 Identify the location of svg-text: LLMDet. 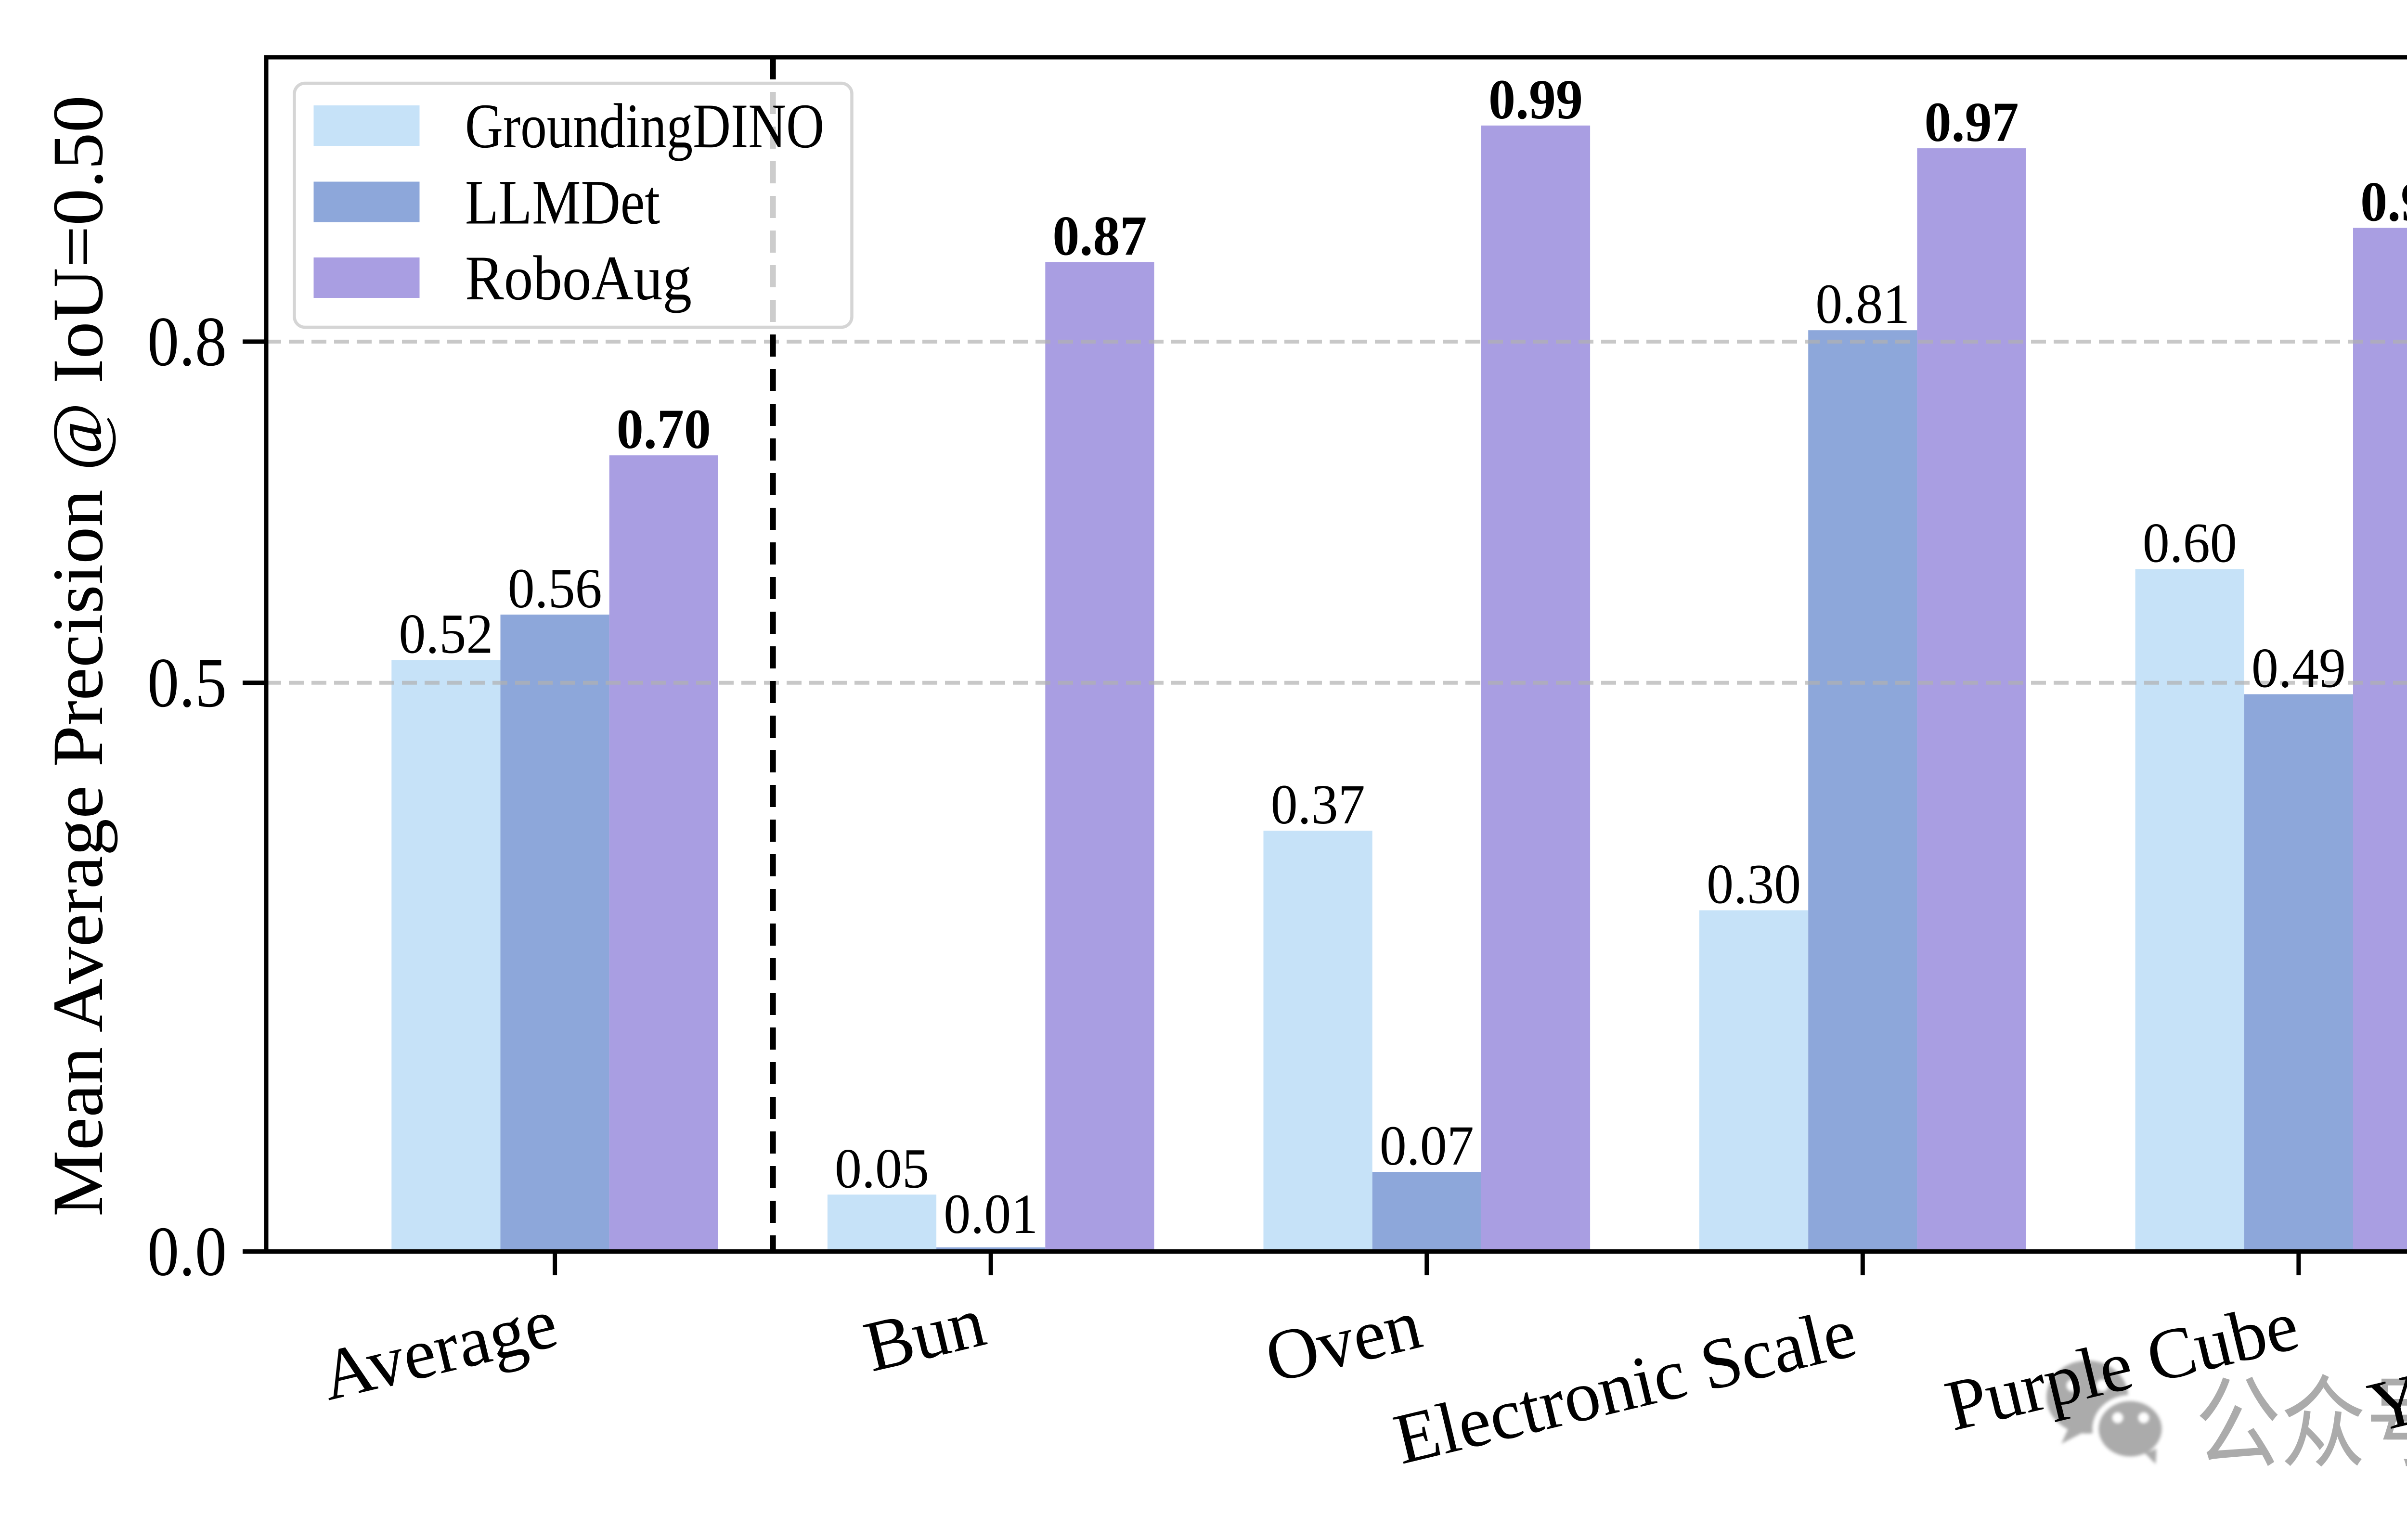
(562, 202).